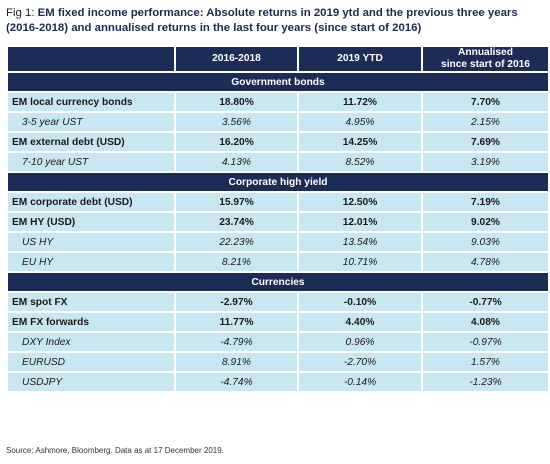 This screenshot has height=464, width=550. What do you see at coordinates (91, 382) in the screenshot?
I see `row-label: USDJPY` at bounding box center [91, 382].